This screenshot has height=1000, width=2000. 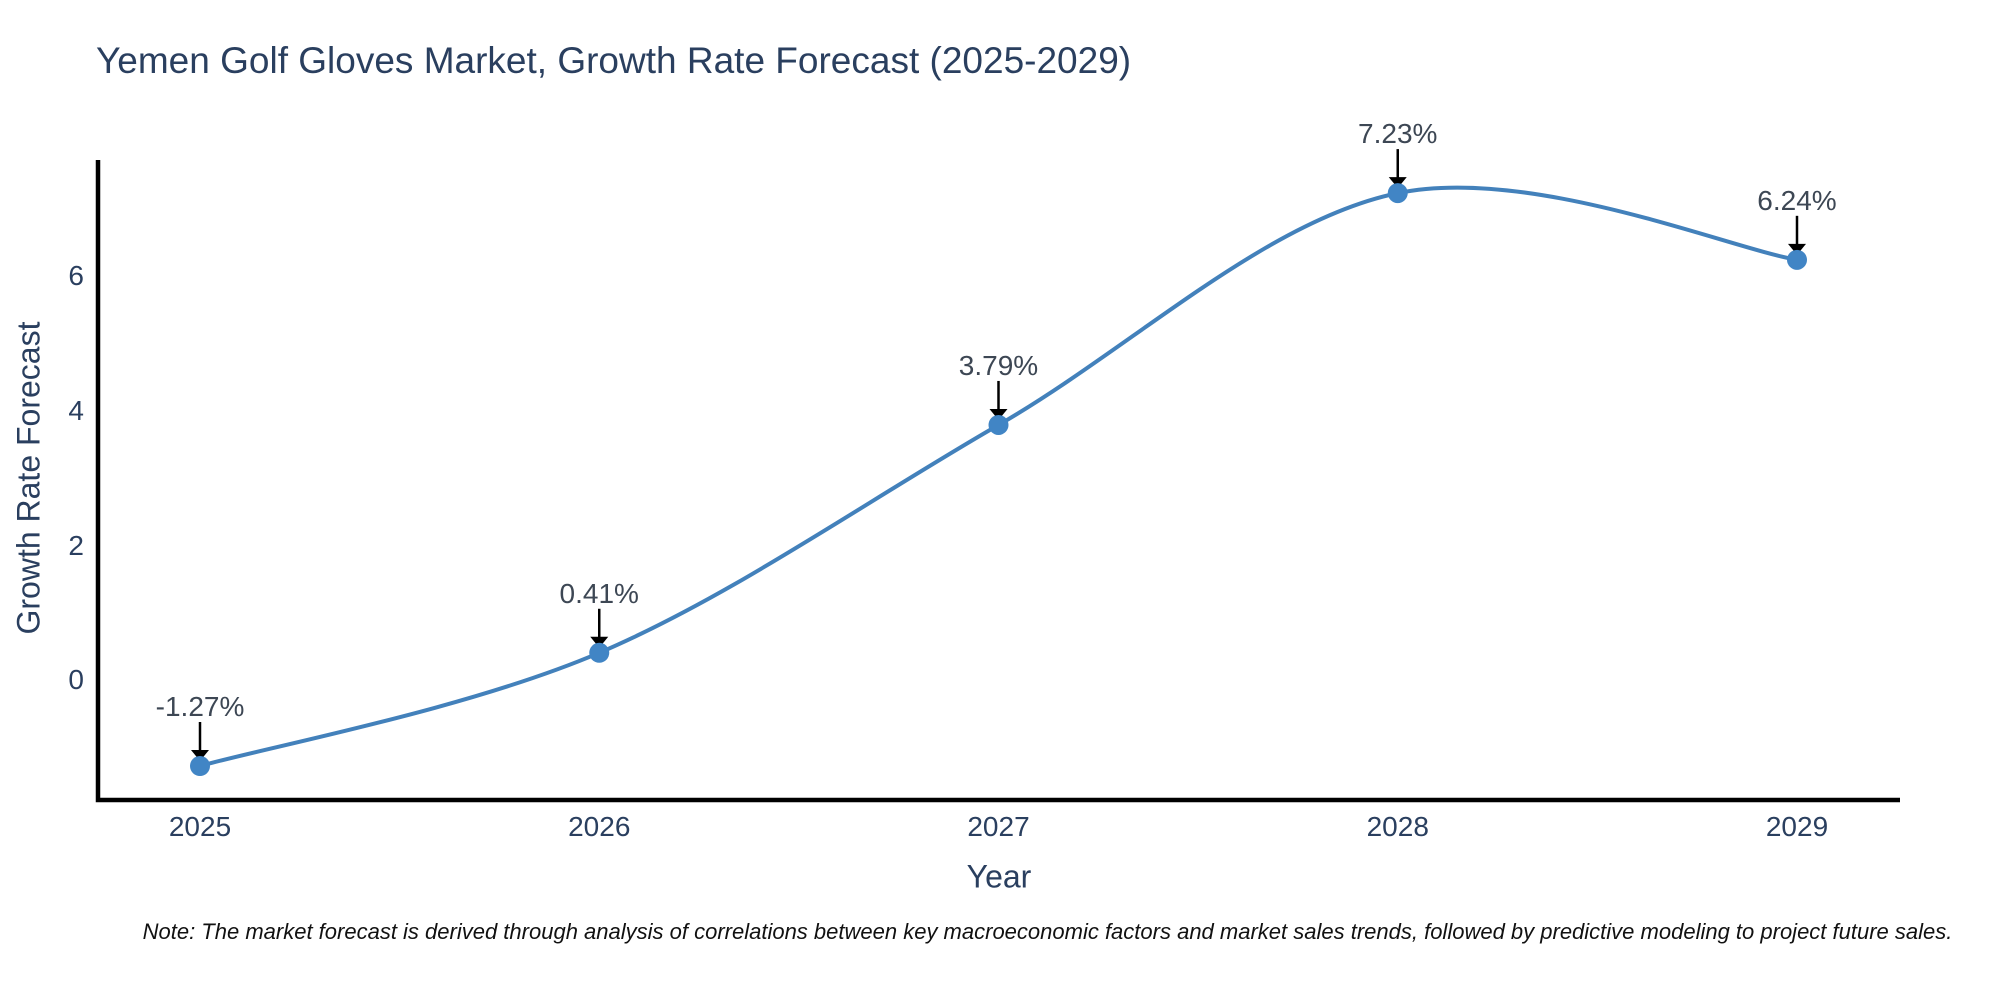 I want to click on point-value-label: 0.41%, so click(x=599, y=593).